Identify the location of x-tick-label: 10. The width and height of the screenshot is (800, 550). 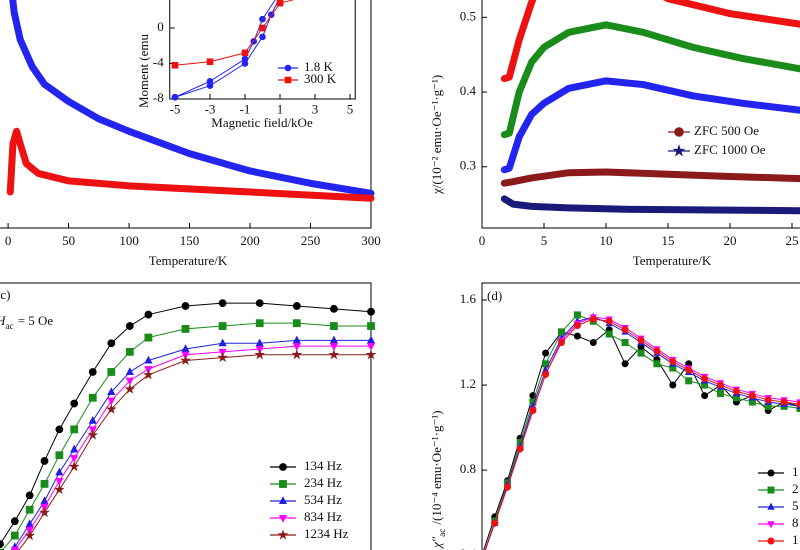
(606, 240).